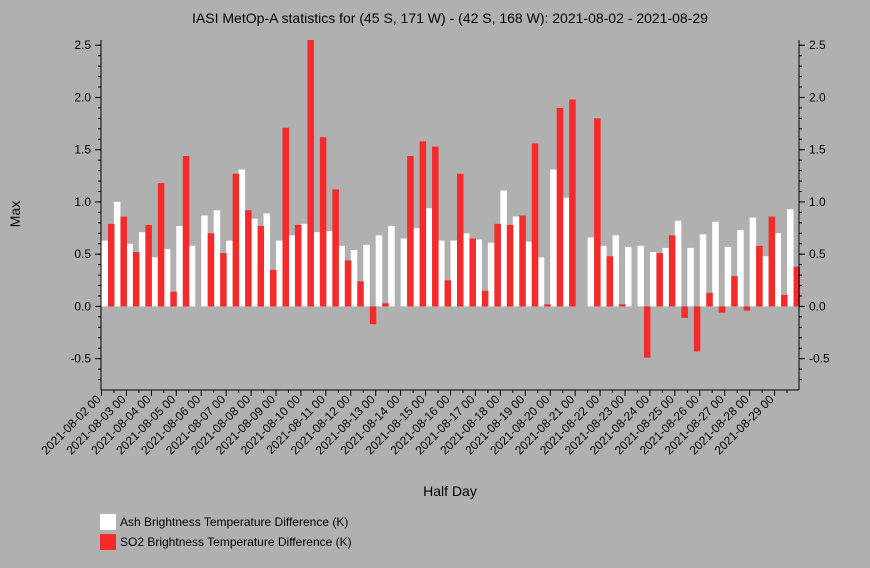 The image size is (870, 568). I want to click on legend-swatch-so2, so click(108, 542).